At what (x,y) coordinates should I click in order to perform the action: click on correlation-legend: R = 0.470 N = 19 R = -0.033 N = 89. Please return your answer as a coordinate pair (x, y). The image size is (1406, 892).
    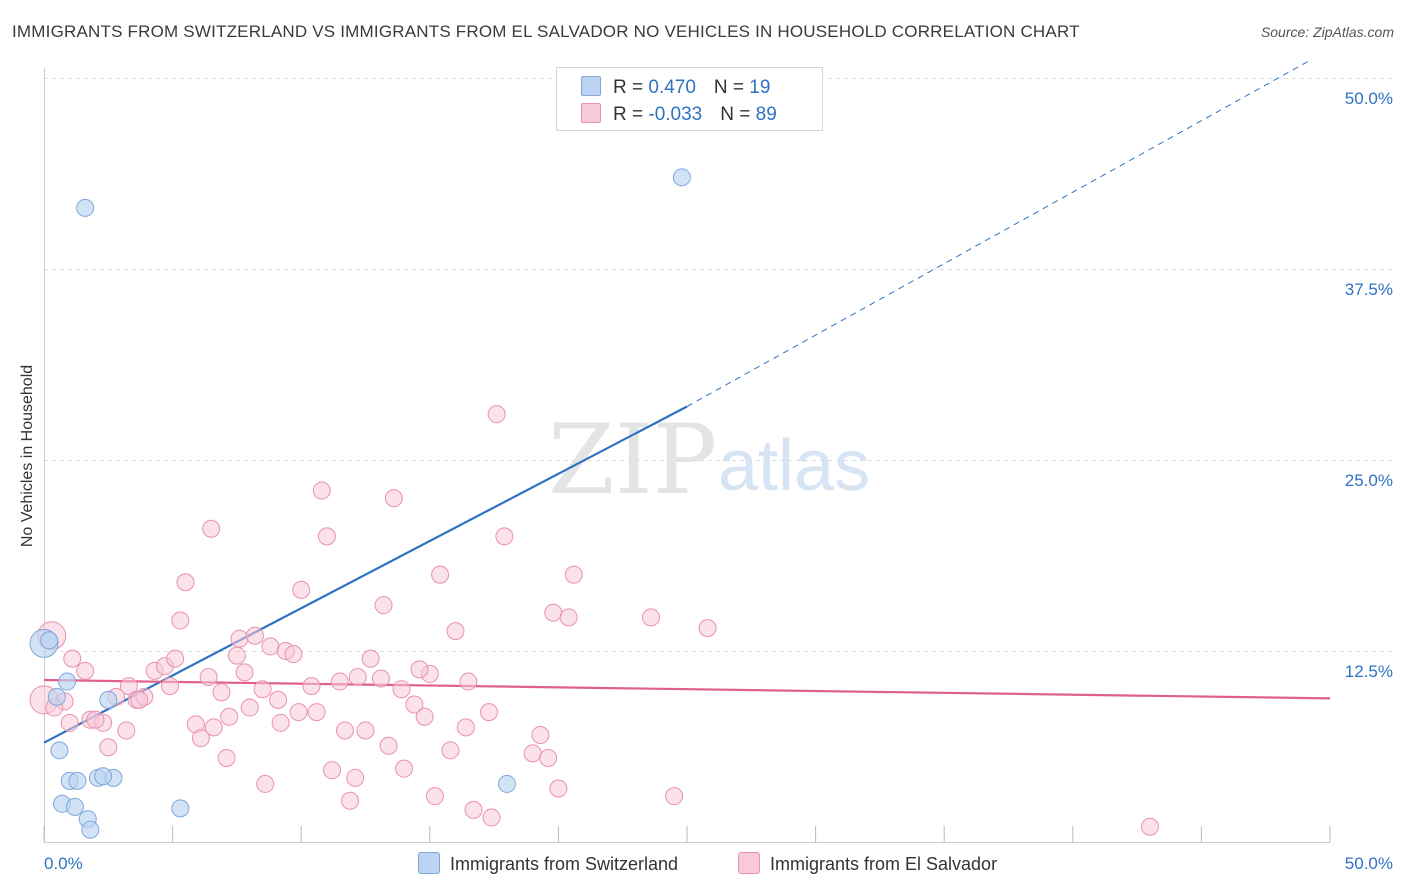
    Looking at the image, I should click on (689, 99).